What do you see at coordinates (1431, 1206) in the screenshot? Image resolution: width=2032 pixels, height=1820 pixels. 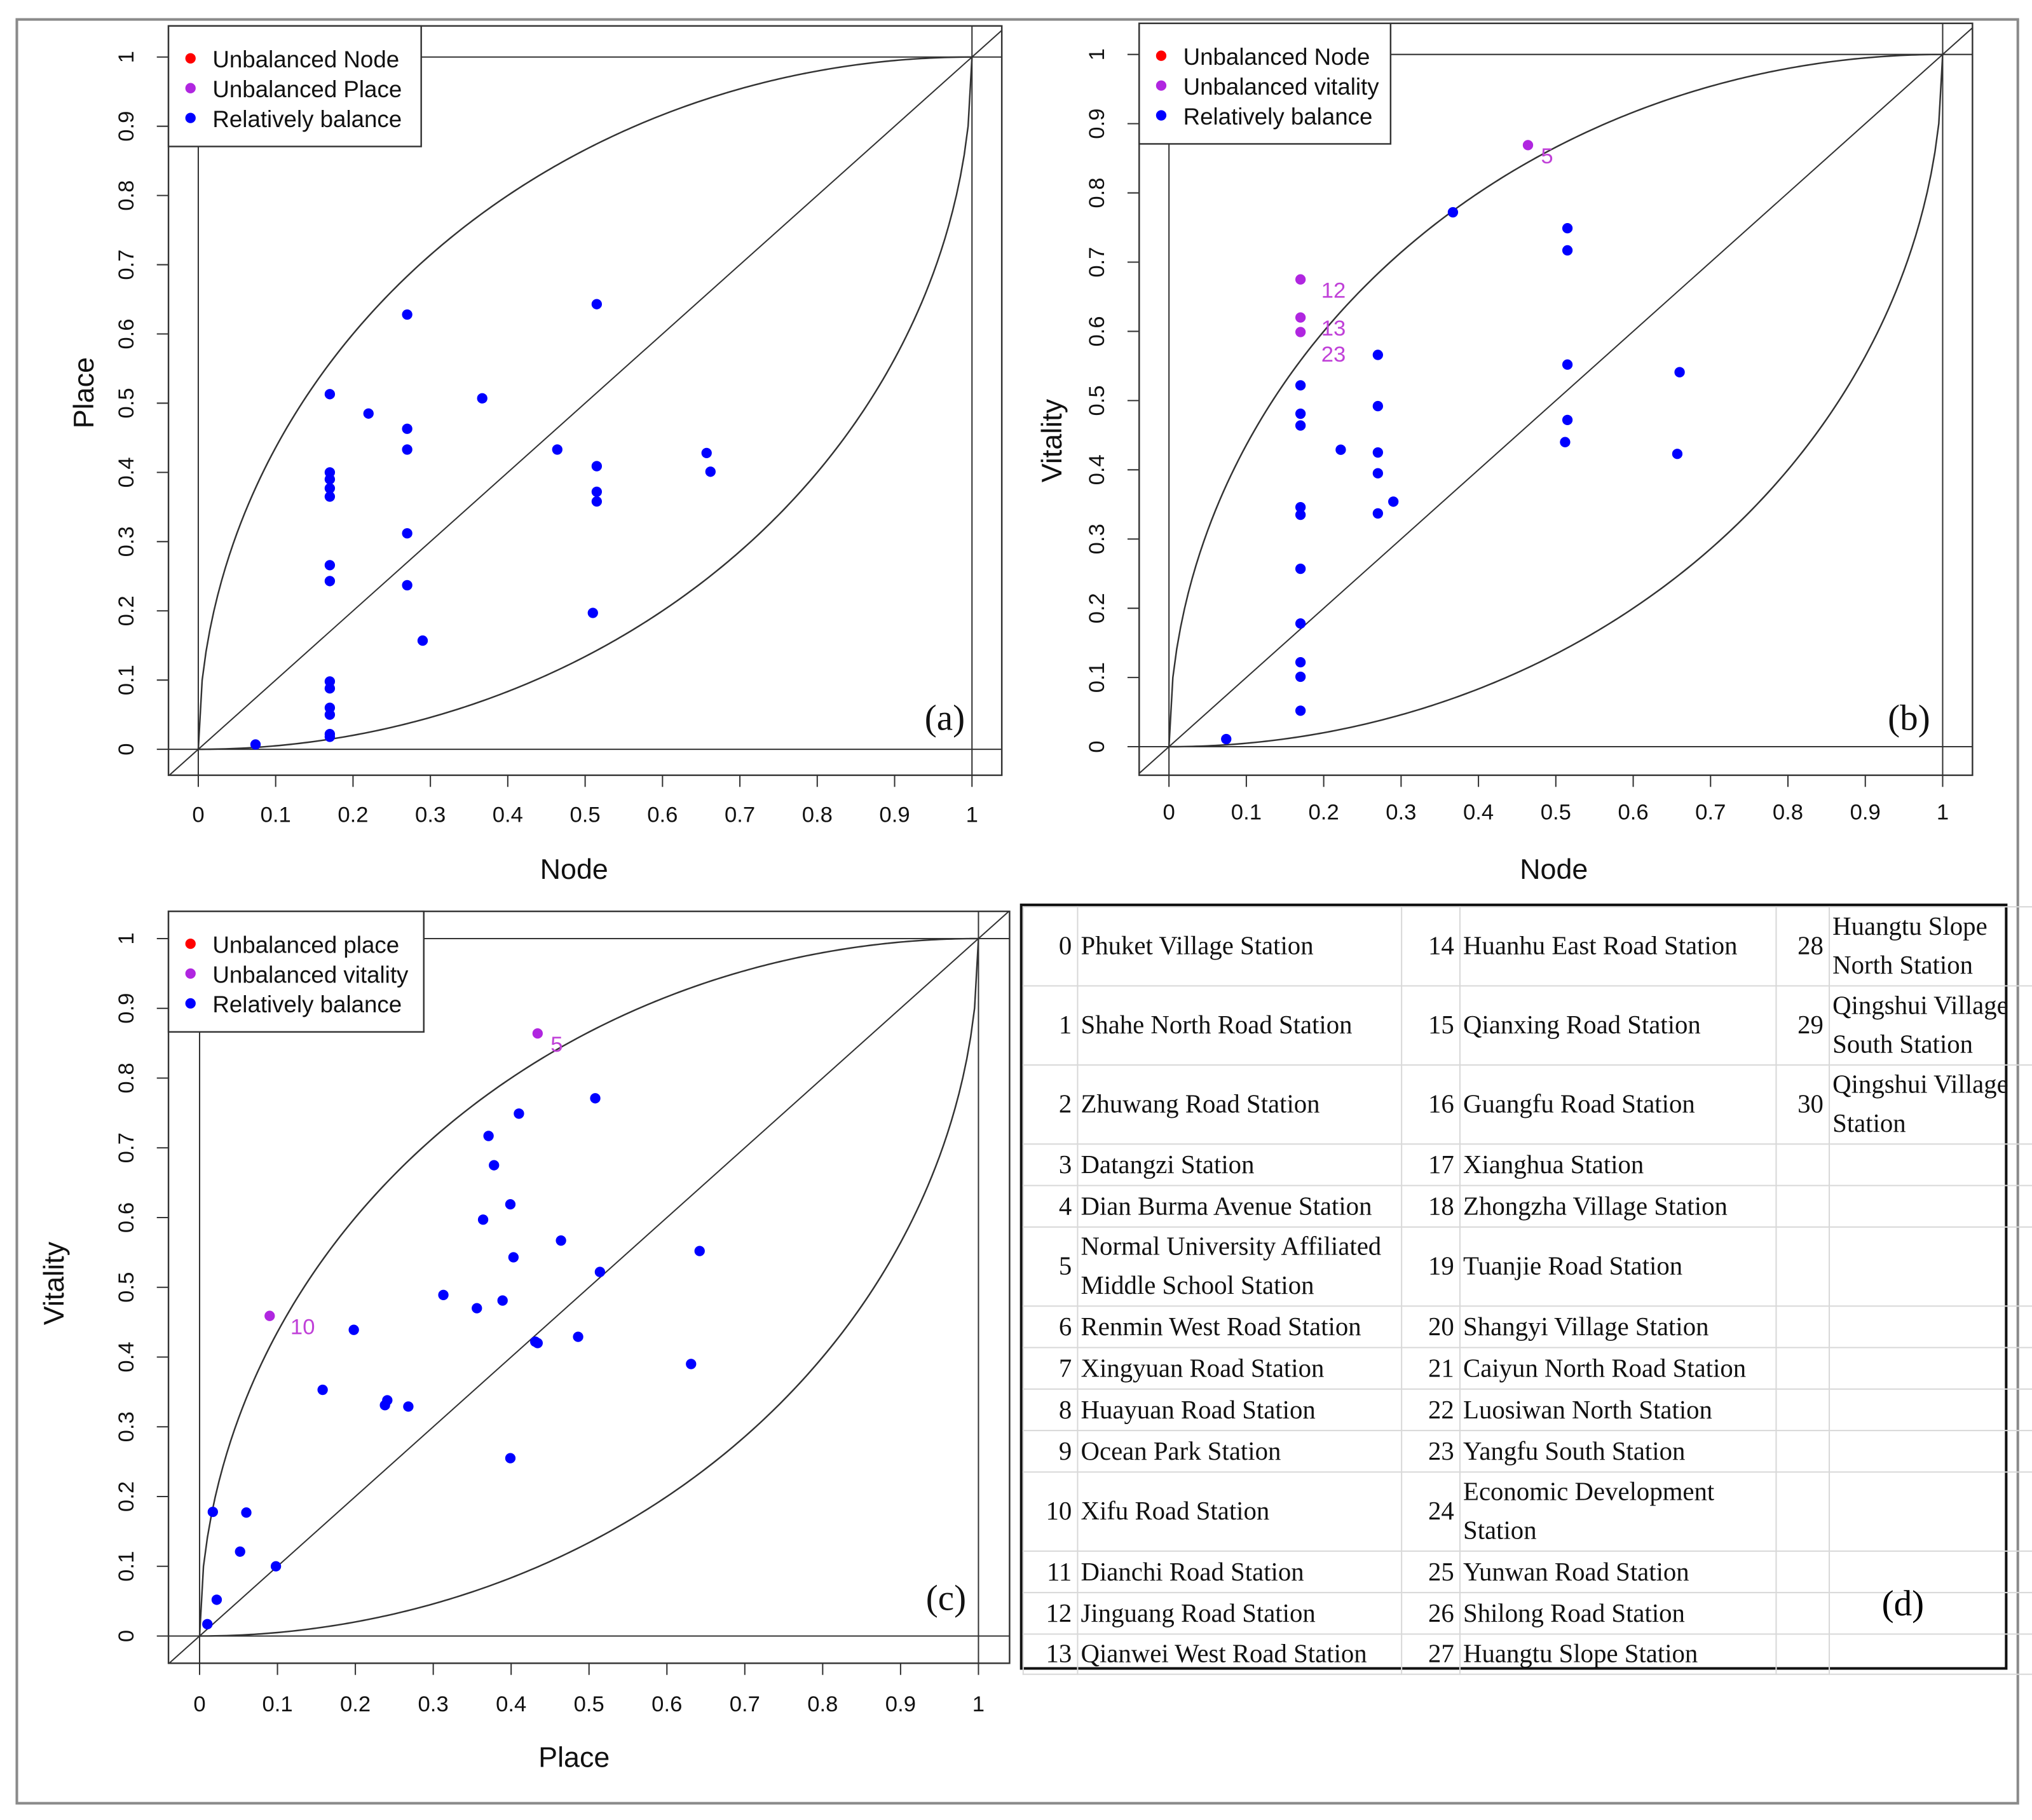 I see `station-number: 18` at bounding box center [1431, 1206].